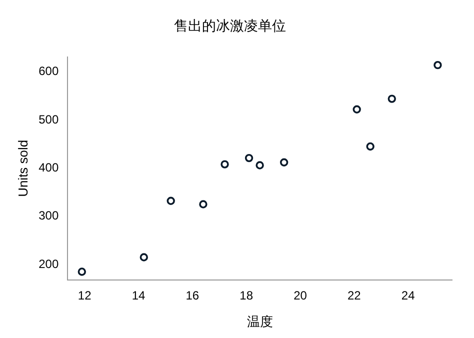  Describe the element at coordinates (48, 263) in the screenshot. I see `y-tick-label: 200` at that location.